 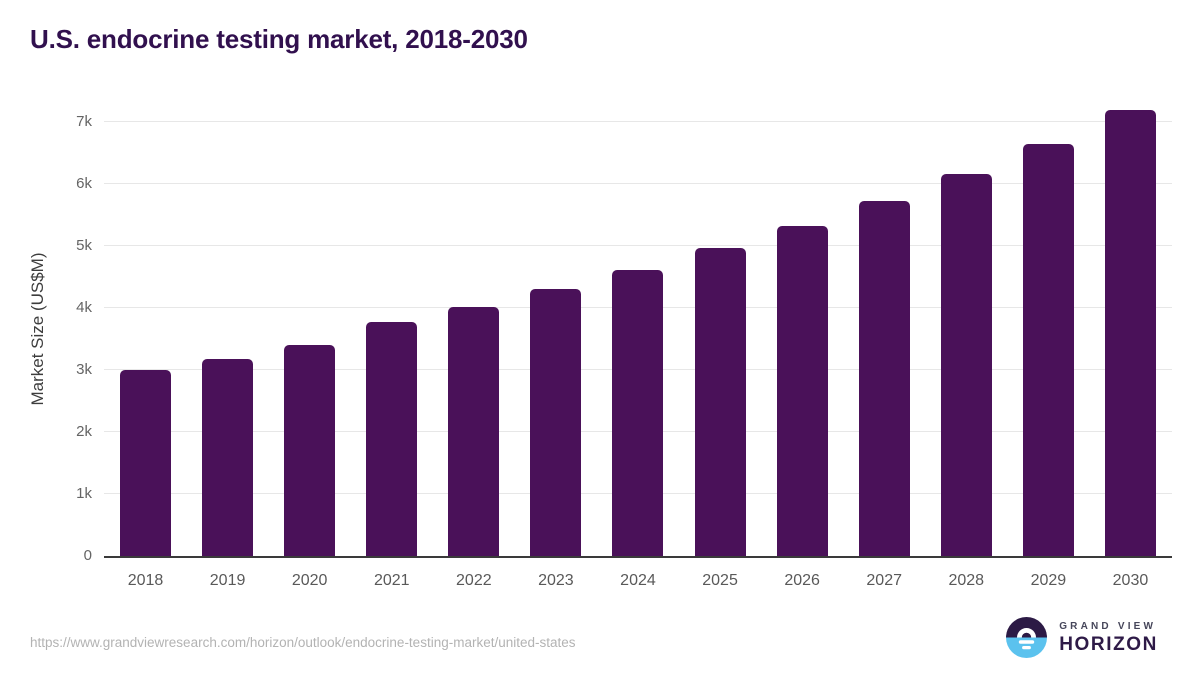 I want to click on x-label-2022: 2022, so click(x=474, y=580).